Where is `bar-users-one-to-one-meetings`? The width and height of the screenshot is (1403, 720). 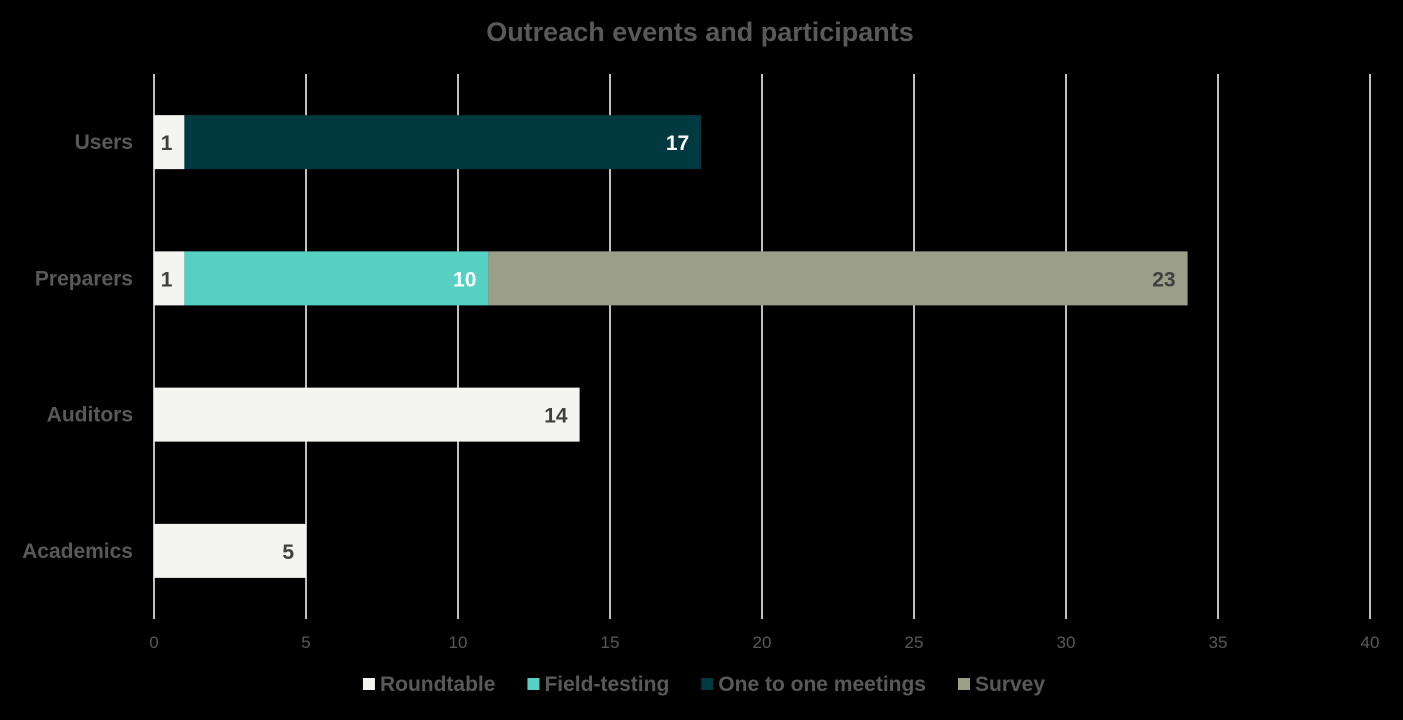
bar-users-one-to-one-meetings is located at coordinates (443, 142).